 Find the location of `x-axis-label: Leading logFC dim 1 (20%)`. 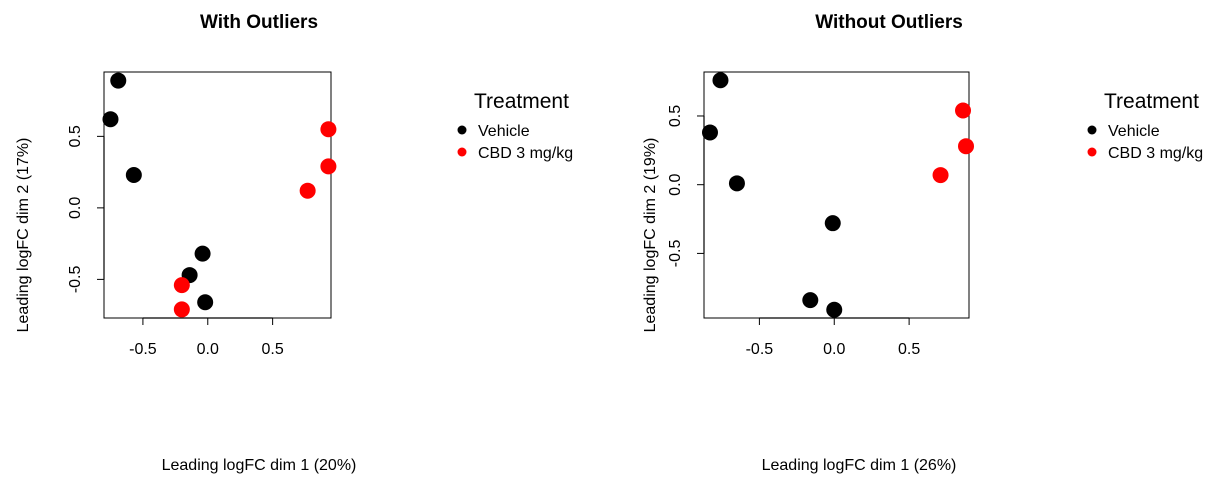

x-axis-label: Leading logFC dim 1 (20%) is located at coordinates (259, 465).